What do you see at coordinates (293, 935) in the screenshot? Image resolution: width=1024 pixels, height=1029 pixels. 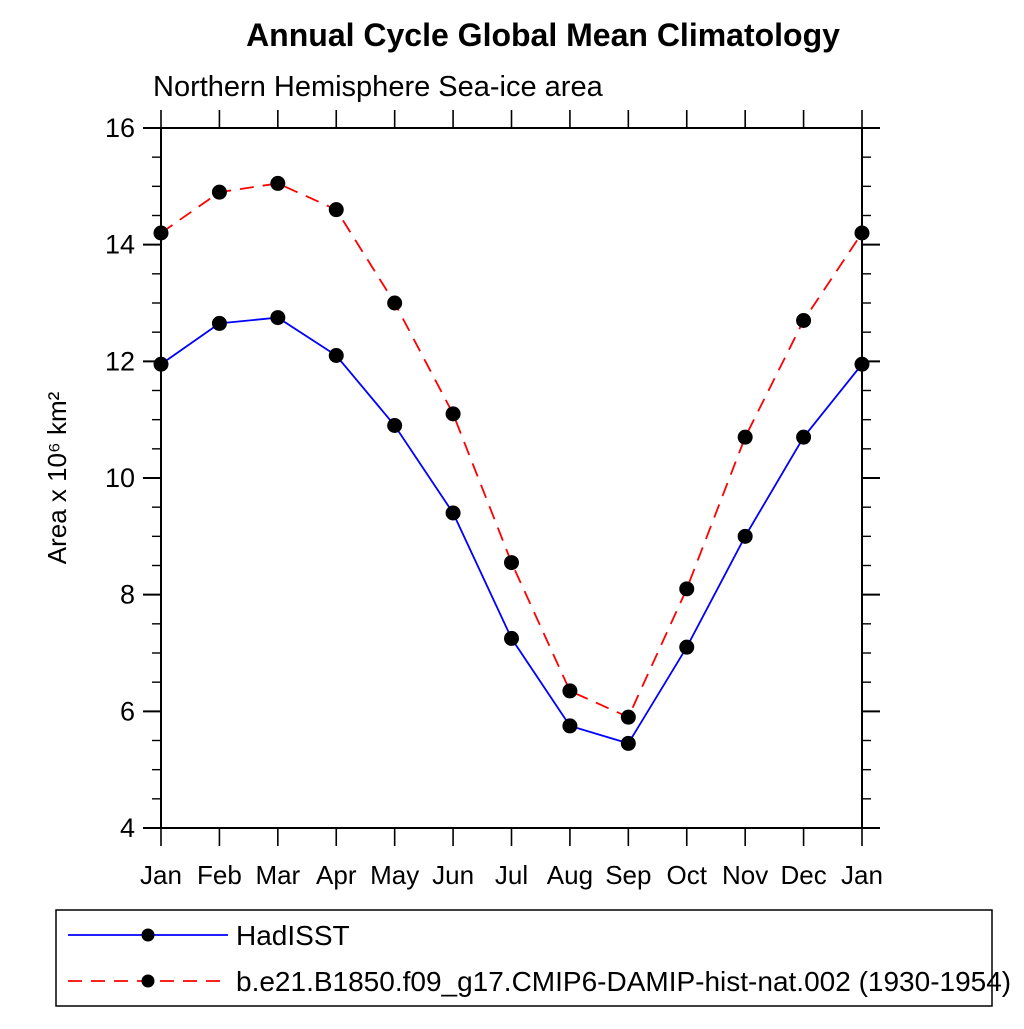 I see `legend-label-hadisst: HadISST` at bounding box center [293, 935].